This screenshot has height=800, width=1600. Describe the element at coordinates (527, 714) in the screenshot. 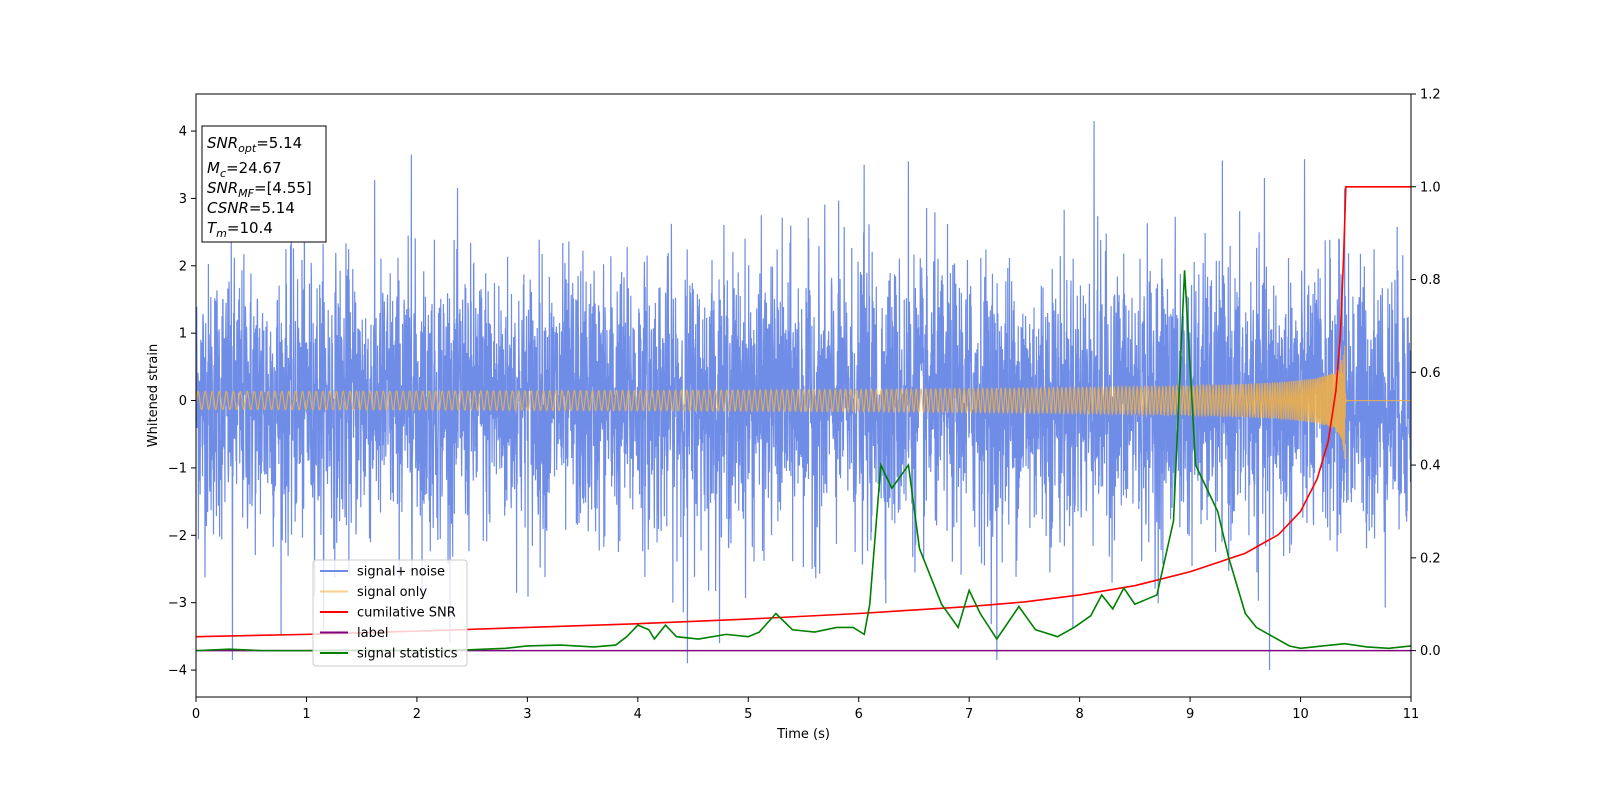

I see `x-tick-label: 3` at that location.